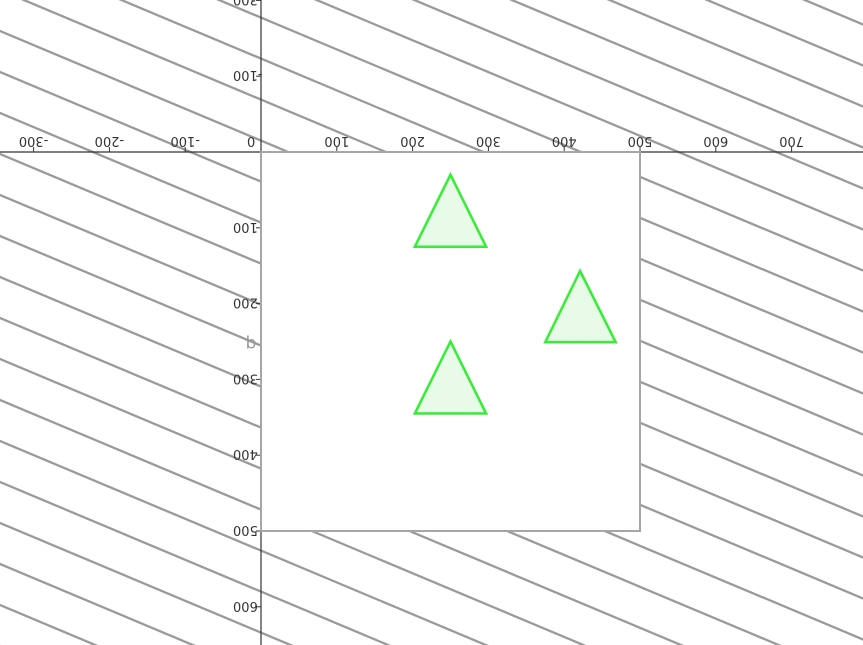 The image size is (863, 645). Describe the element at coordinates (488, 140) in the screenshot. I see `x-tick-label: 300` at that location.